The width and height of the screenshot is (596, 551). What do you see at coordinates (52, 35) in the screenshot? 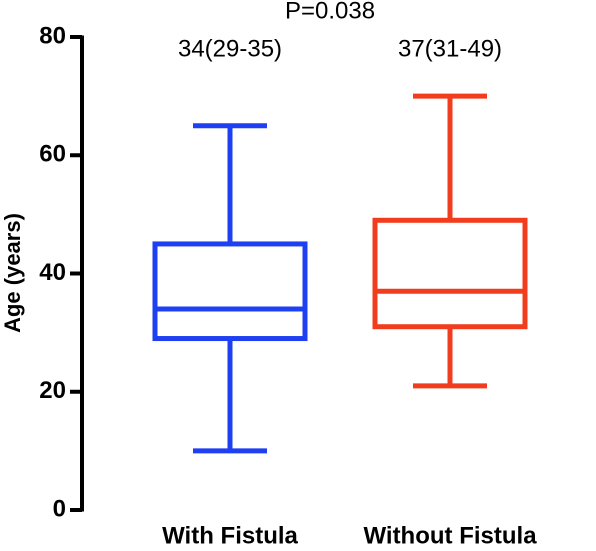
I see `y-tick-label: 80` at bounding box center [52, 35].